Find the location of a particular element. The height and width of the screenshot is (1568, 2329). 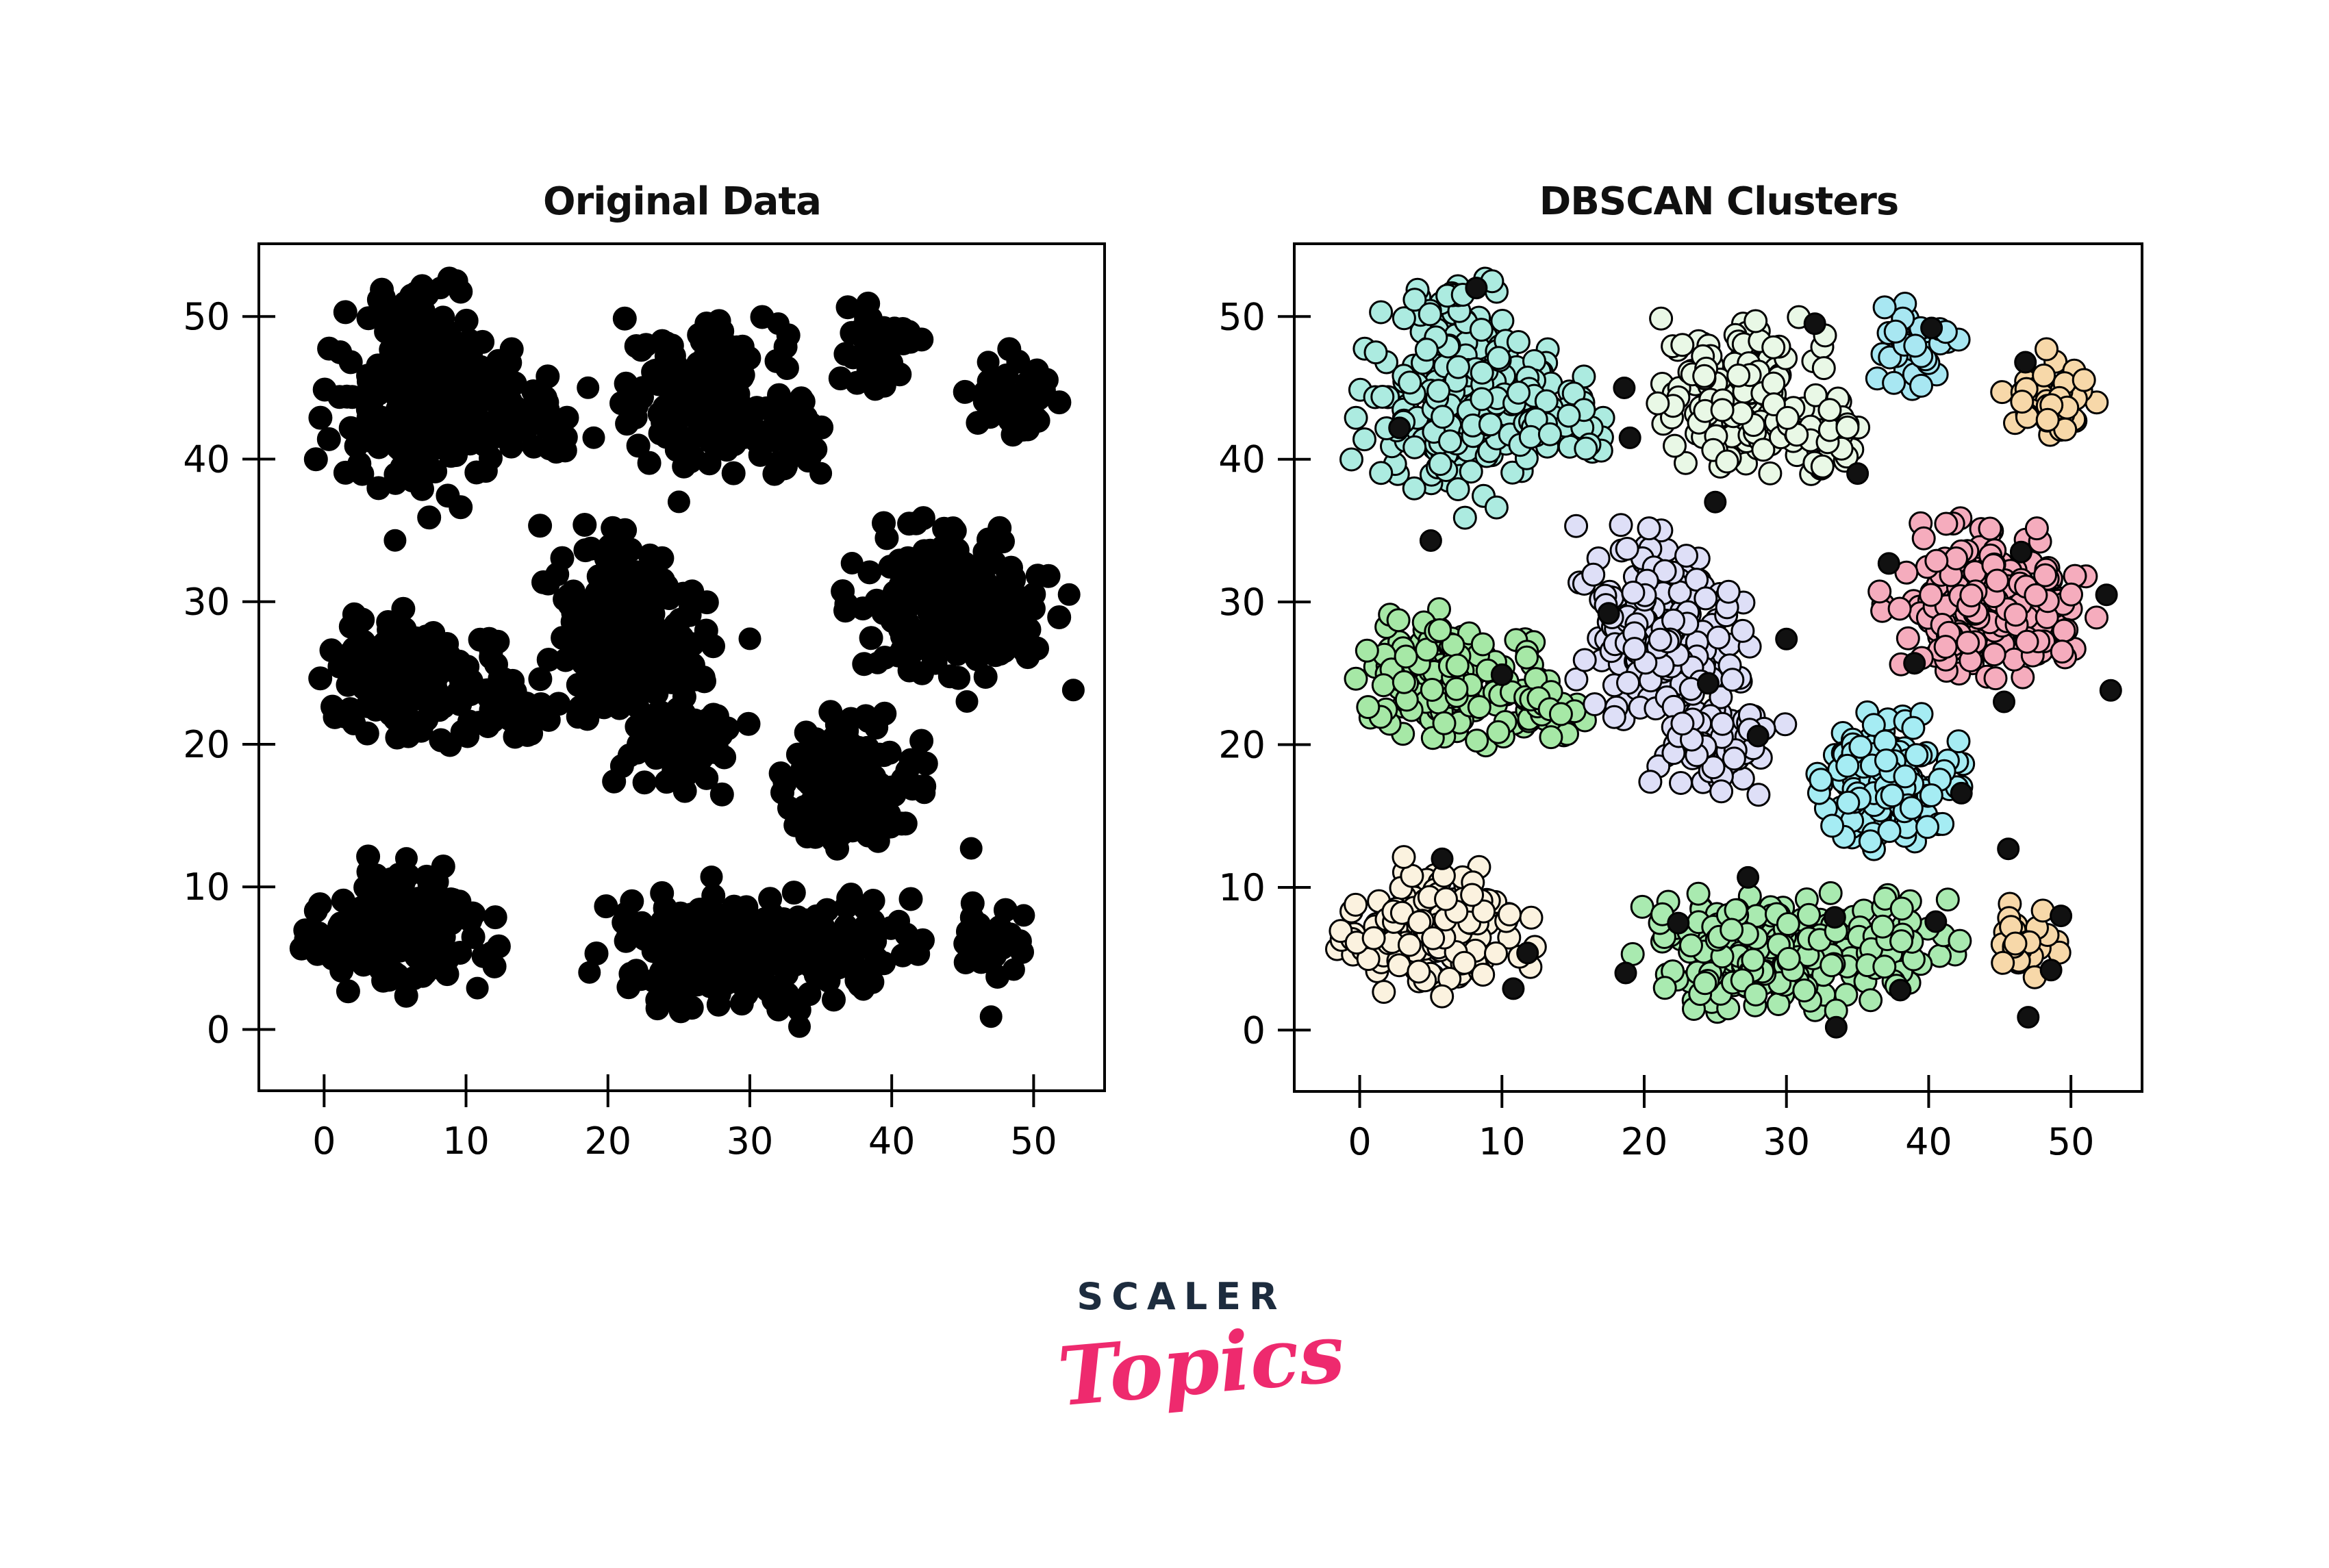

logo-topics-text: Topics is located at coordinates (1201, 1364).